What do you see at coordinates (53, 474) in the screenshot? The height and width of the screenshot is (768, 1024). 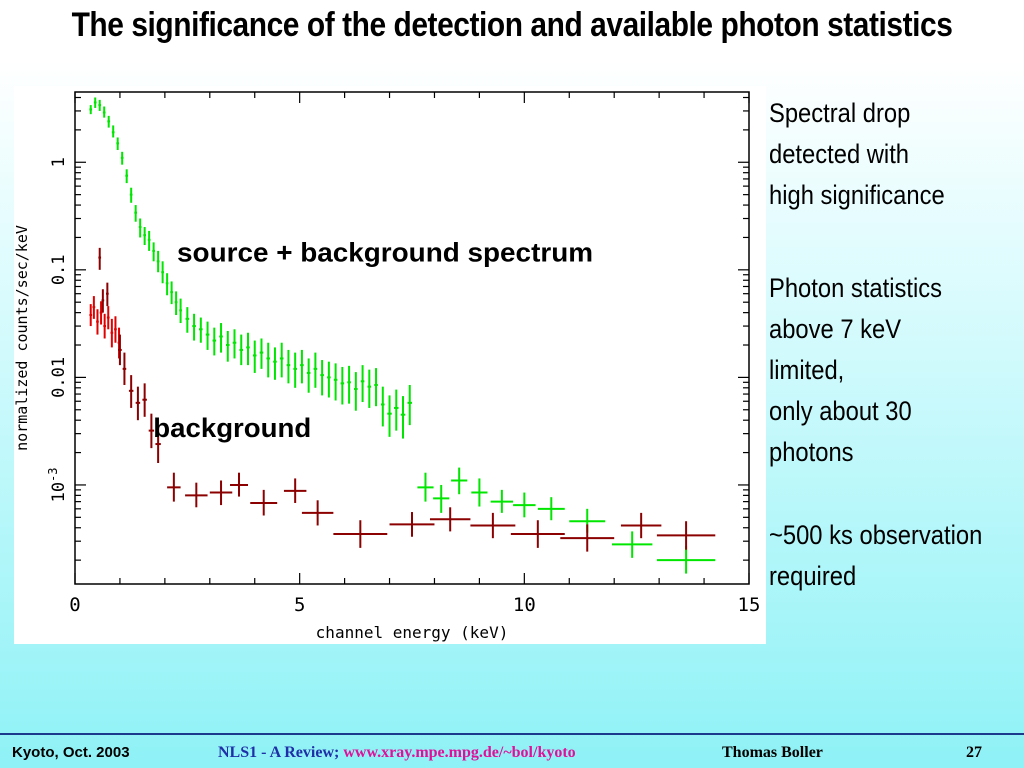 I see `y-tick-exponent: -3` at bounding box center [53, 474].